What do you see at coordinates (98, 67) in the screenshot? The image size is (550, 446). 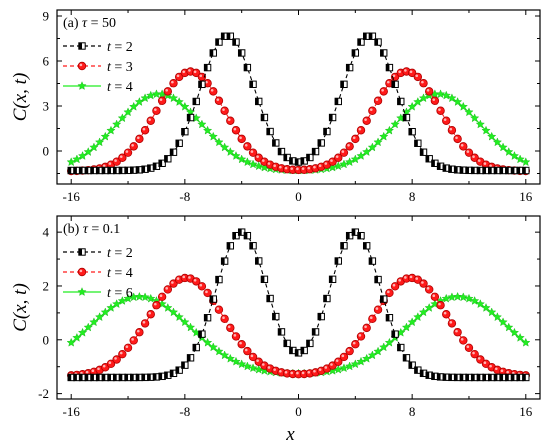 I see `legend: t = 2 t = 3 t = 4` at bounding box center [98, 67].